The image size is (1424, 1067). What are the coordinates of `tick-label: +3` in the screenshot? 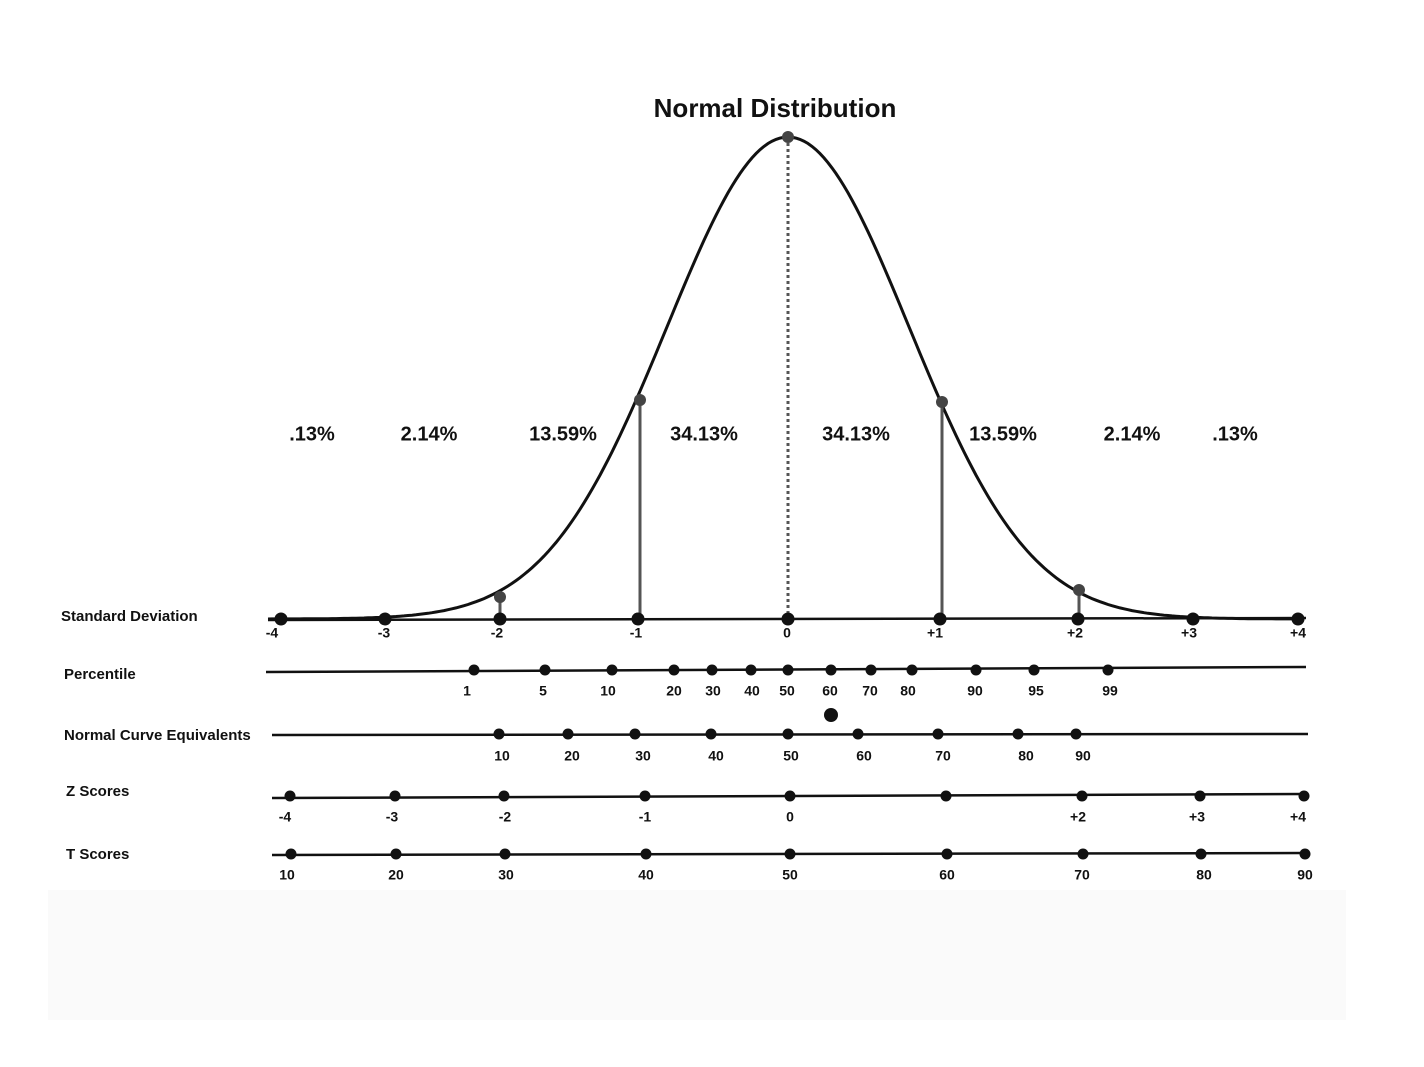 It's located at (1197, 817).